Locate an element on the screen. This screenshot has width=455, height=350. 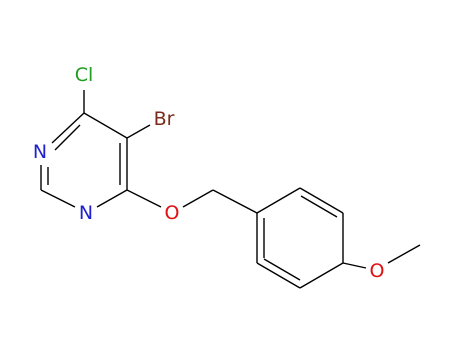
atom-label: Cl is located at coordinates (84, 75).